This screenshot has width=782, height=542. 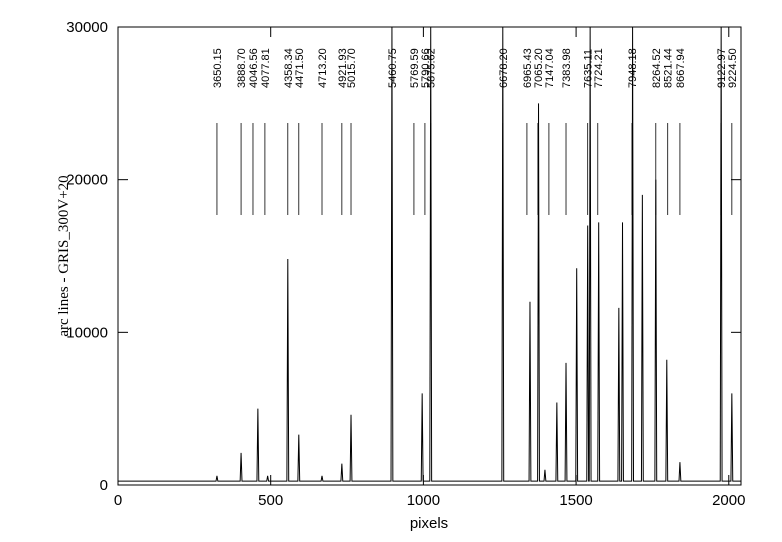 I want to click on line-id-label: 7383.98, so click(x=567, y=68).